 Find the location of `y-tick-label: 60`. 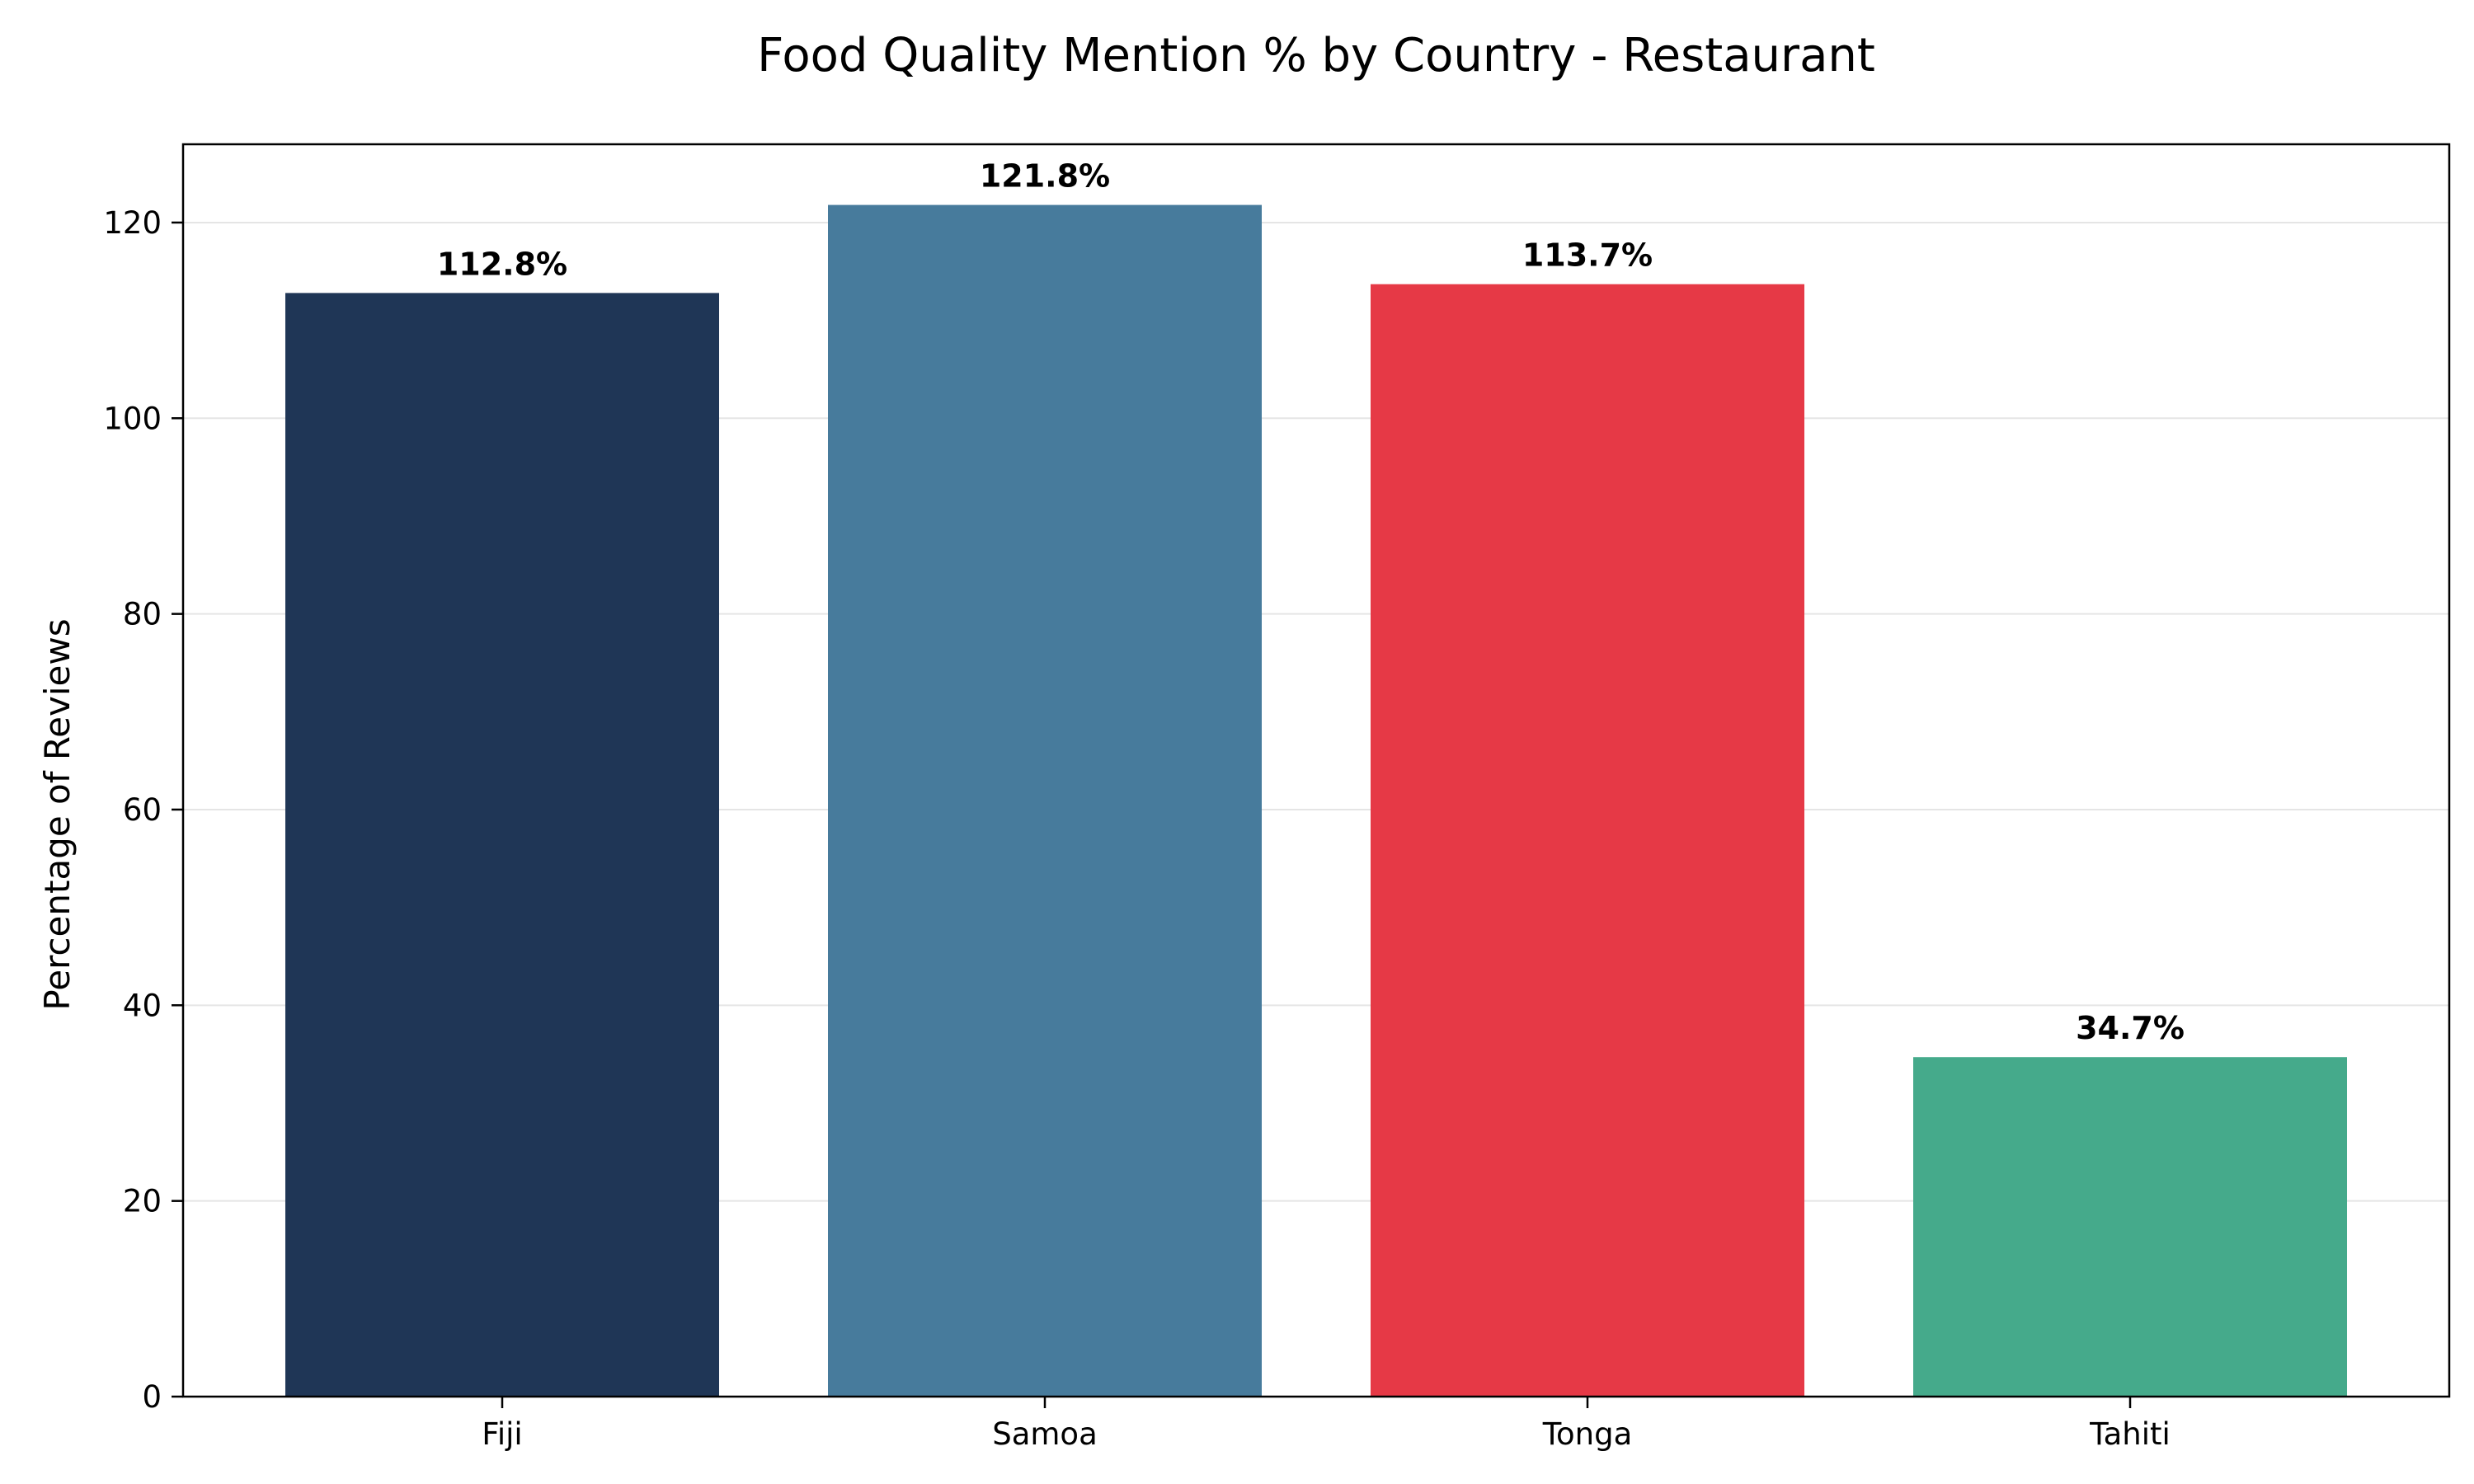

y-tick-label: 60 is located at coordinates (142, 810).